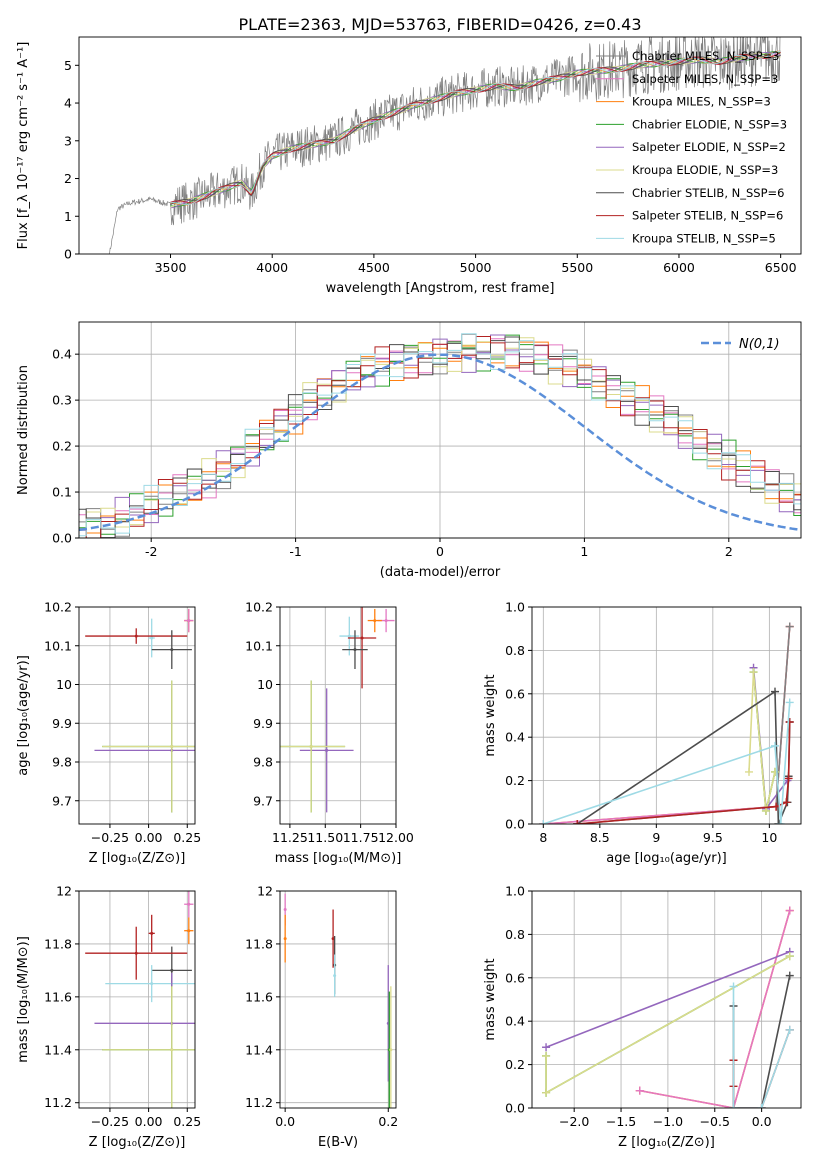 This screenshot has width=819, height=1170. What do you see at coordinates (62, 400) in the screenshot?
I see `y-tick-label: 0.3` at bounding box center [62, 400].